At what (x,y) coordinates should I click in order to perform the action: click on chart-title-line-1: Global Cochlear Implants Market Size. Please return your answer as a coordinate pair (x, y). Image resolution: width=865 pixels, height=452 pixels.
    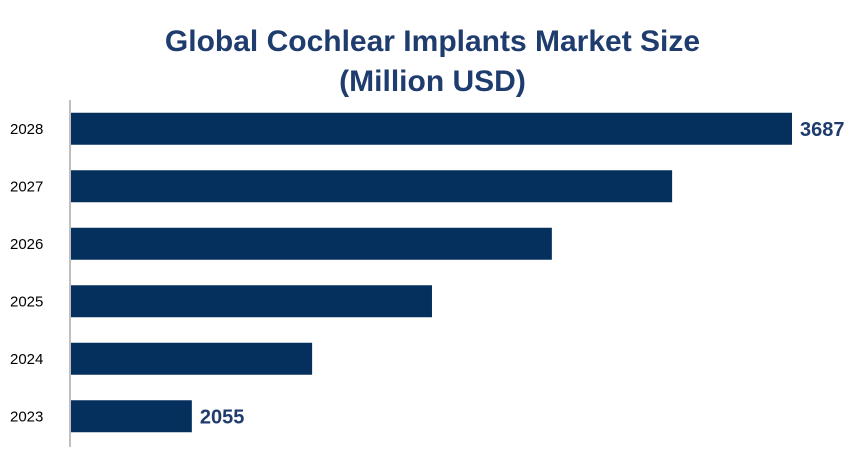
    Looking at the image, I should click on (432, 41).